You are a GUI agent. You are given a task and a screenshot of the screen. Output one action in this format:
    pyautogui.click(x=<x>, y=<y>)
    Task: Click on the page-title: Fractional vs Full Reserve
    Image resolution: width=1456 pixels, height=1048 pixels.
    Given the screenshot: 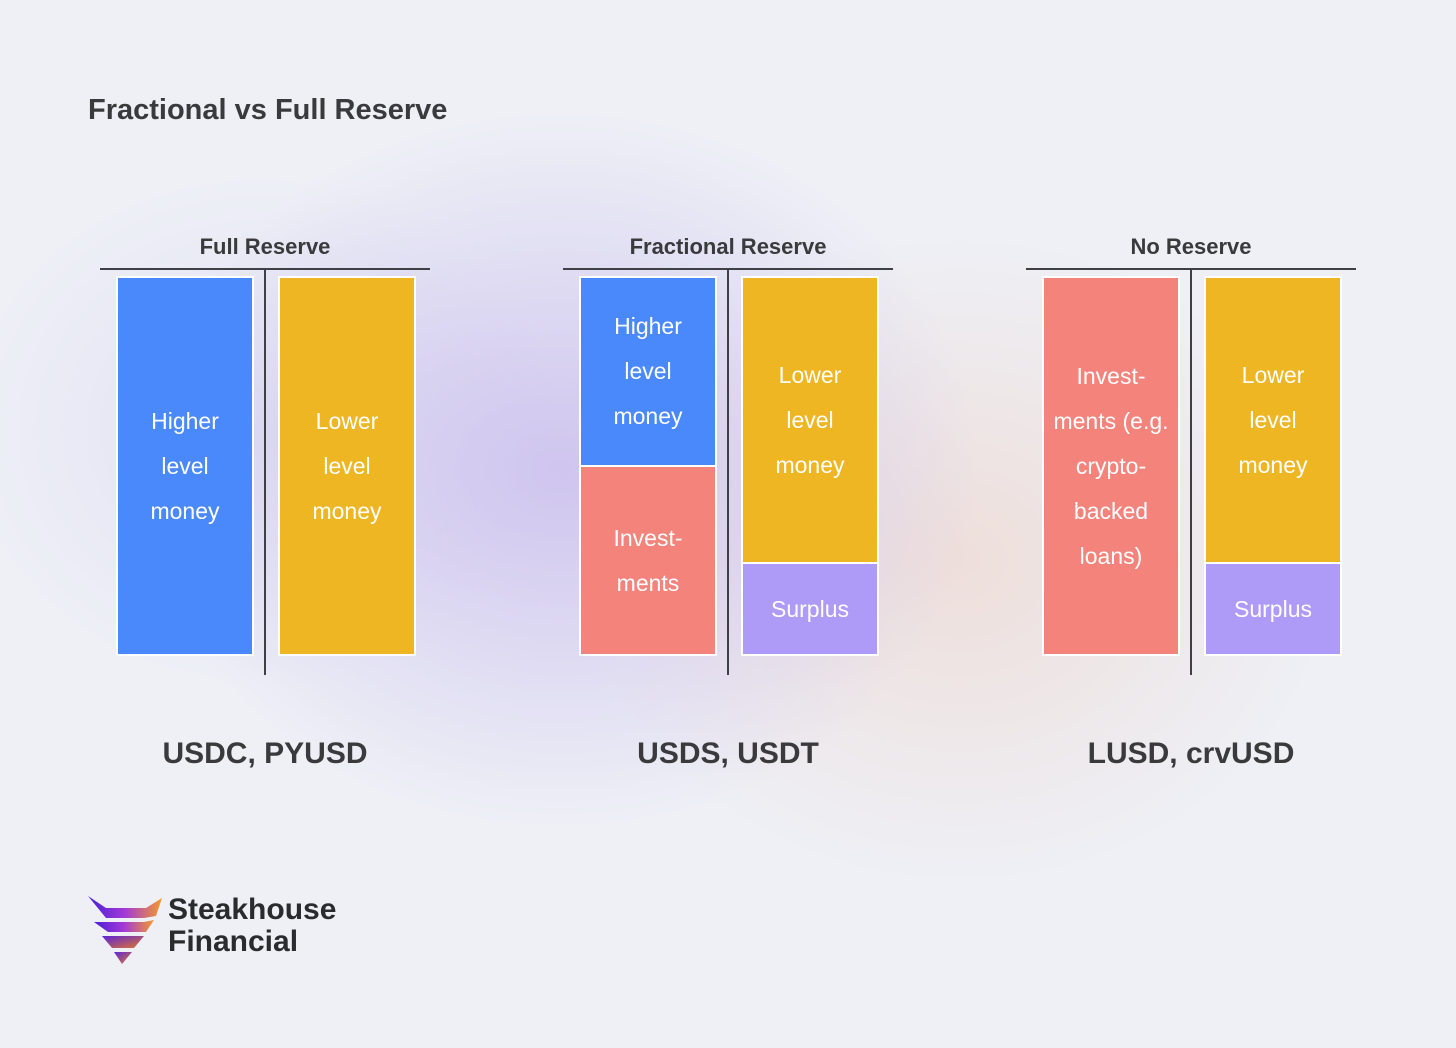 What is the action you would take?
    pyautogui.click(x=268, y=110)
    